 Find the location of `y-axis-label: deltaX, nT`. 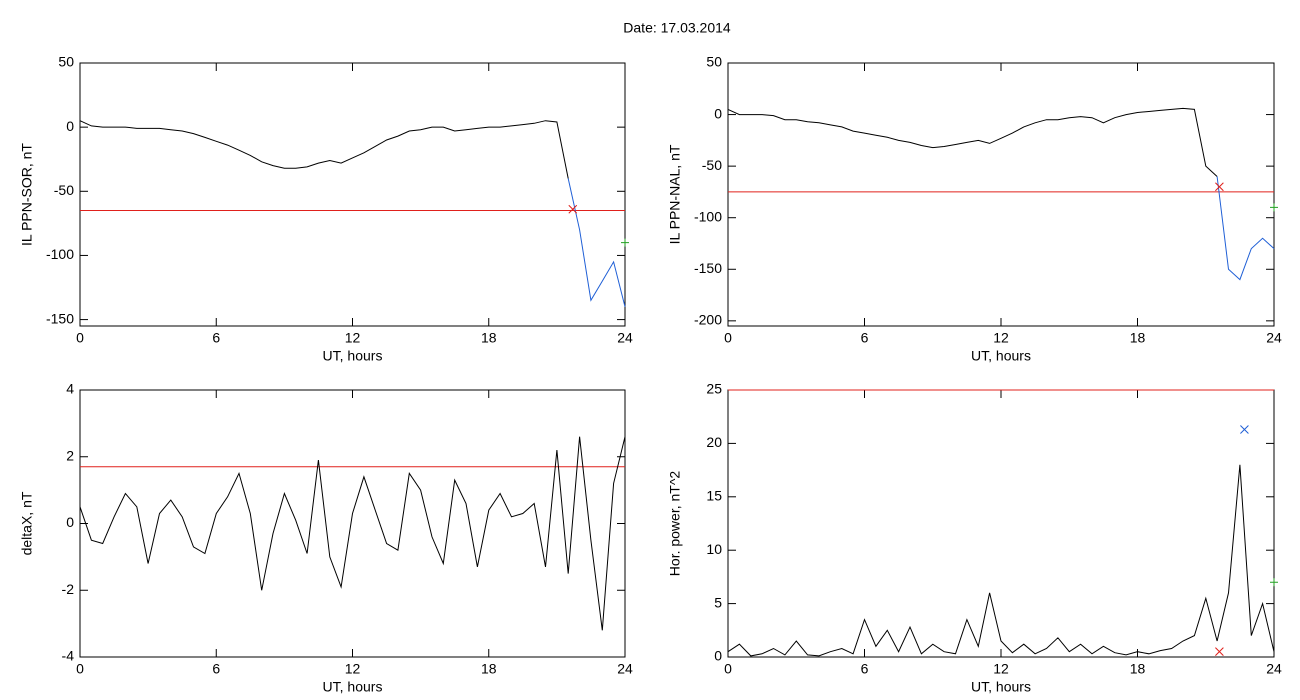

y-axis-label: deltaX, nT is located at coordinates (27, 523).